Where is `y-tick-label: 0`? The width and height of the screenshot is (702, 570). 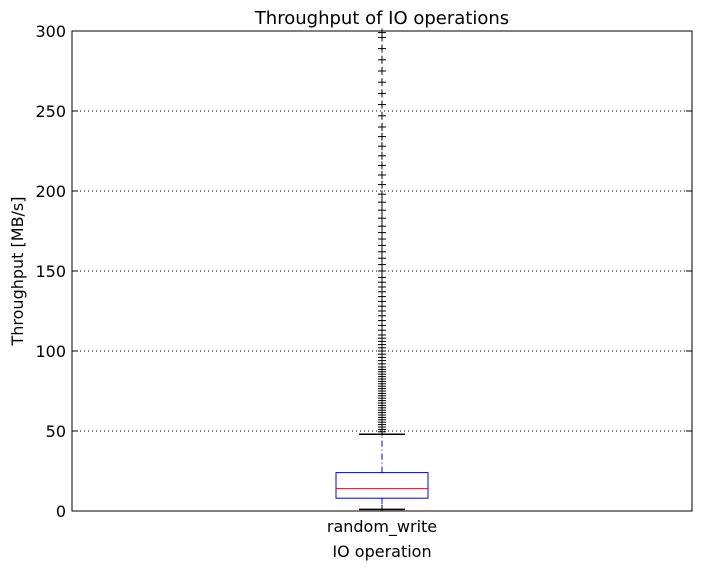 y-tick-label: 0 is located at coordinates (61, 511).